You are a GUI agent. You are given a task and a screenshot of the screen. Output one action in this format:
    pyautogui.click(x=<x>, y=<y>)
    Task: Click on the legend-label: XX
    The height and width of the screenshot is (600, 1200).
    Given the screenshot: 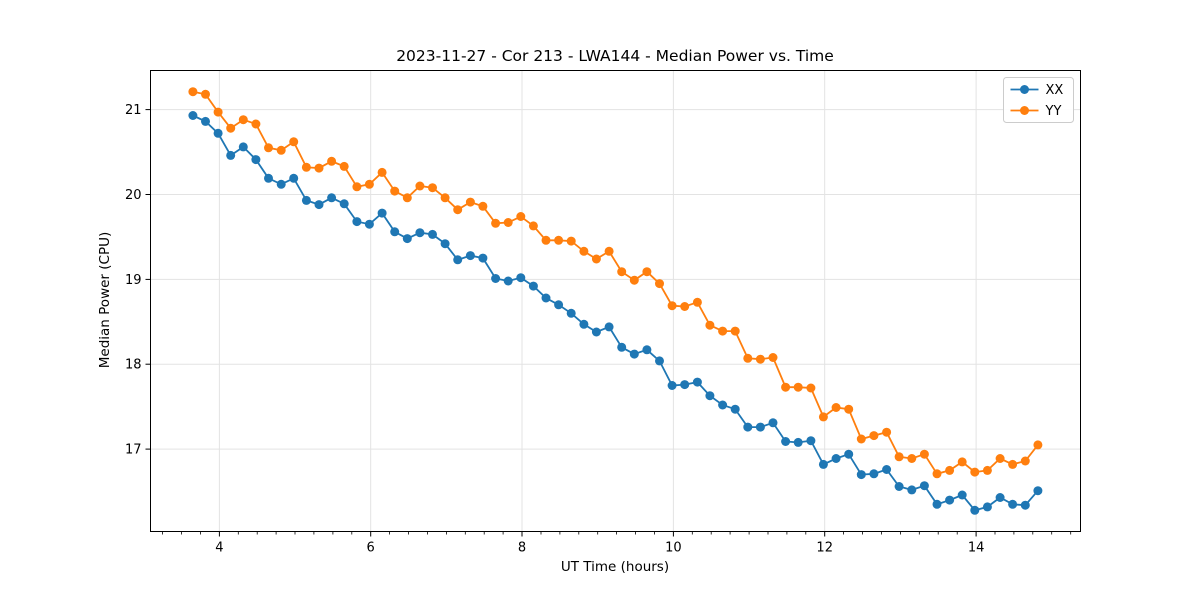 What is the action you would take?
    pyautogui.click(x=1055, y=90)
    